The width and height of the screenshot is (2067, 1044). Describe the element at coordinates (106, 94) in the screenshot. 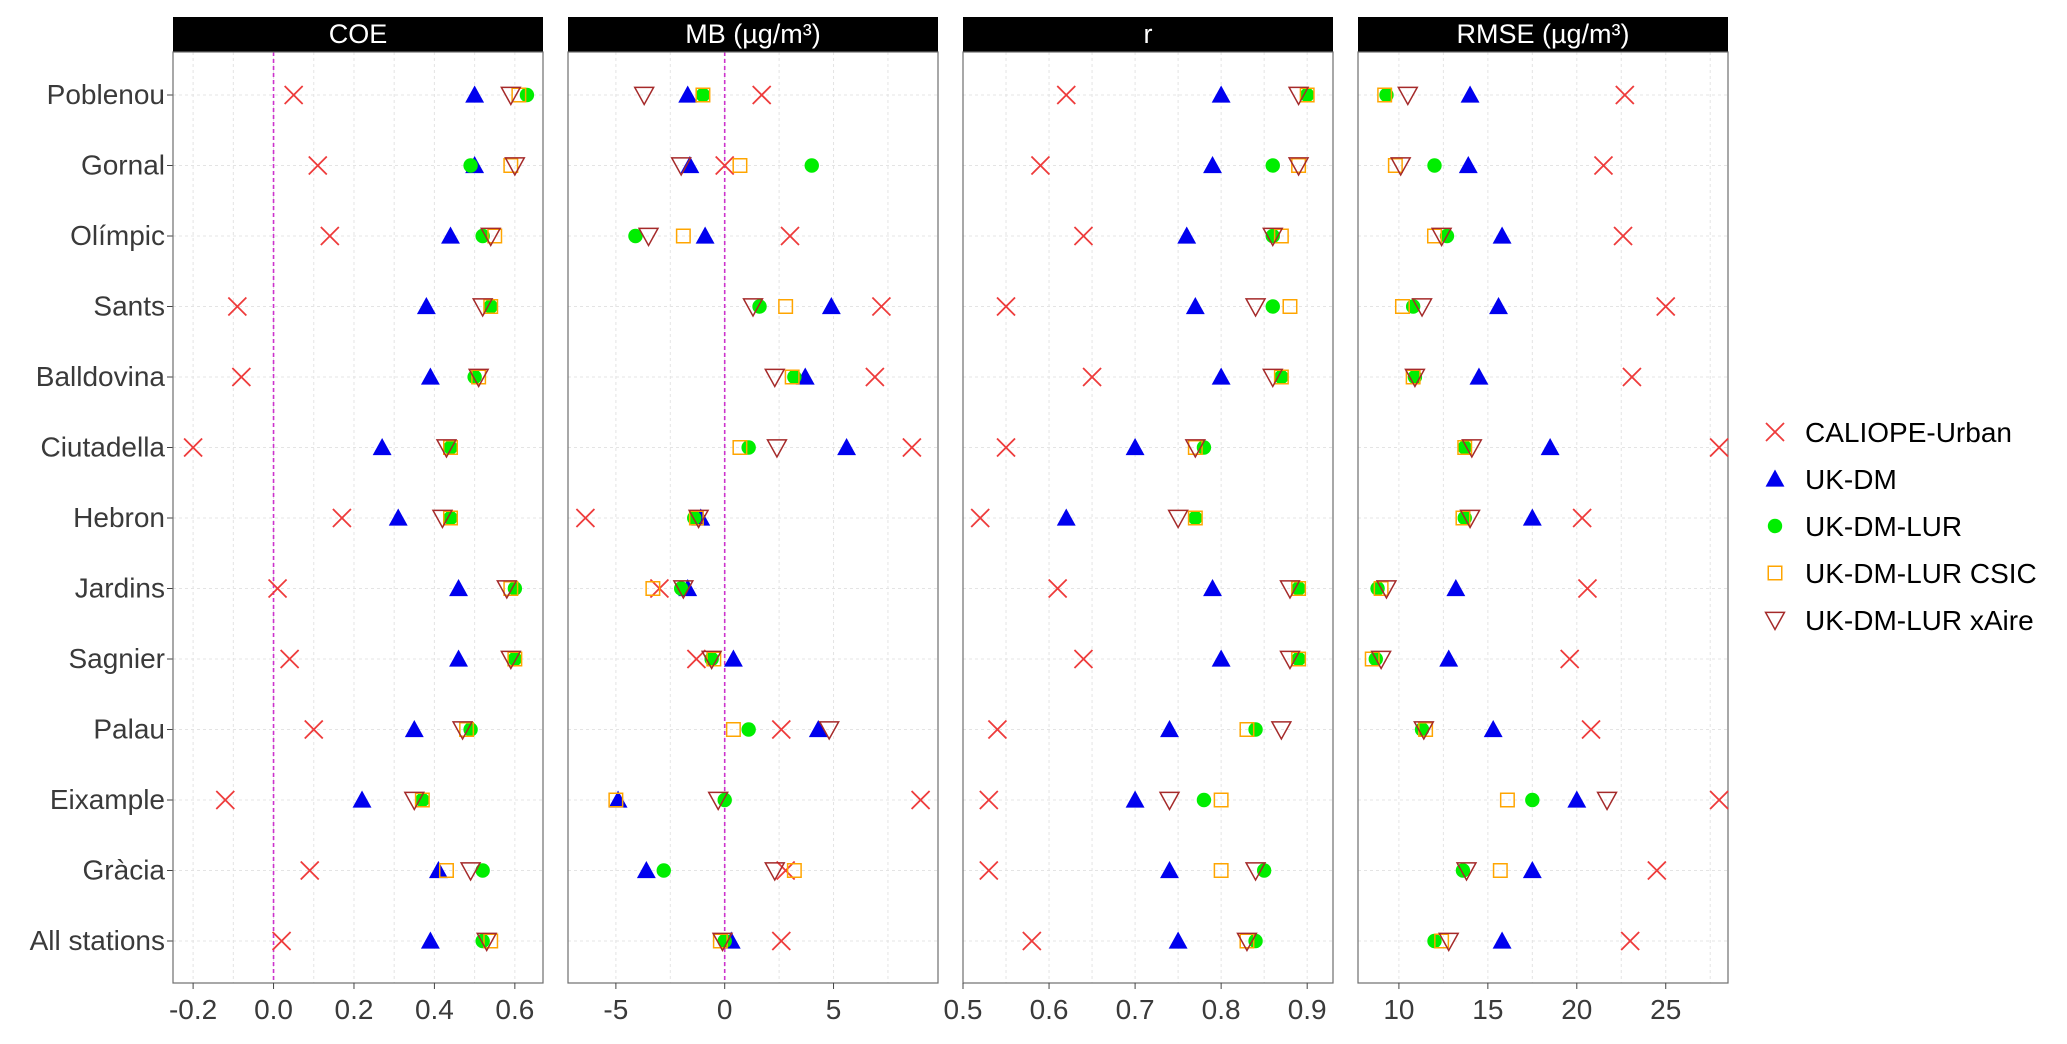

I see `y-tick-label: Poblenou` at that location.